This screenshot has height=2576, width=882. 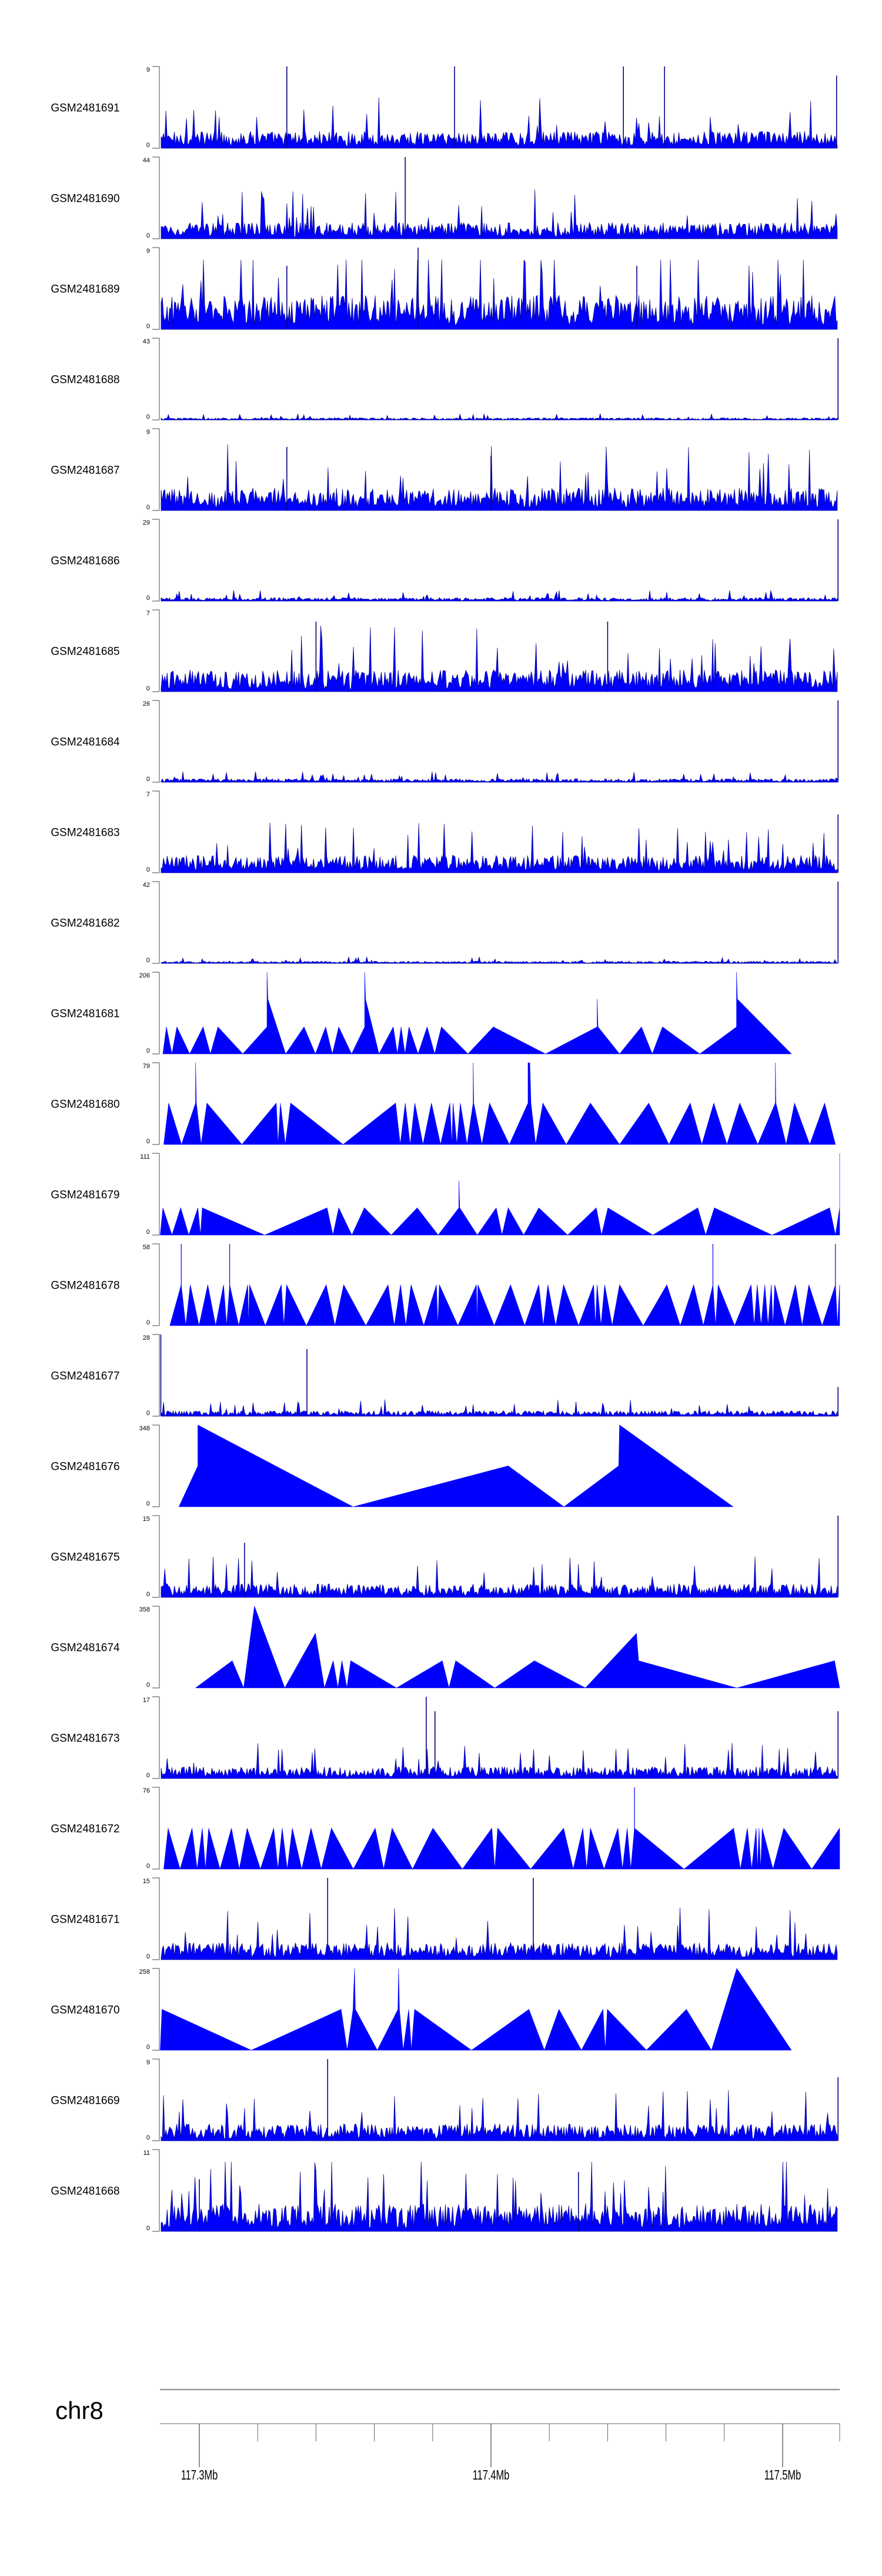 What do you see at coordinates (85, 380) in the screenshot?
I see `track-label: GSM2481688` at bounding box center [85, 380].